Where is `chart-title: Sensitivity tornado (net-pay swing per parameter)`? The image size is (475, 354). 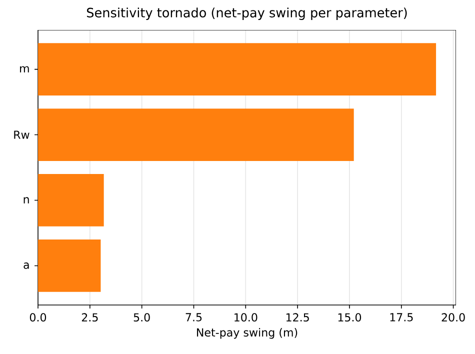
chart-title: Sensitivity tornado (net-pay swing per parameter) is located at coordinates (246, 14).